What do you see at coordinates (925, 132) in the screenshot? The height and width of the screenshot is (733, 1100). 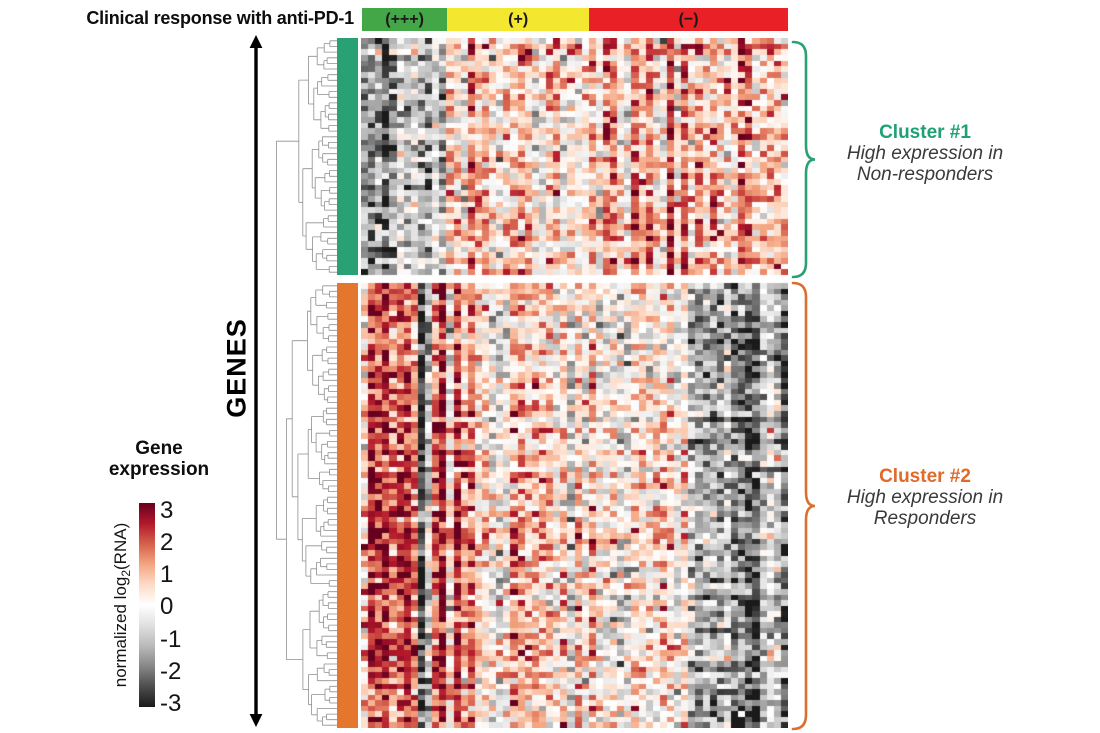 I see `cluster1-name: Cluster #1` at bounding box center [925, 132].